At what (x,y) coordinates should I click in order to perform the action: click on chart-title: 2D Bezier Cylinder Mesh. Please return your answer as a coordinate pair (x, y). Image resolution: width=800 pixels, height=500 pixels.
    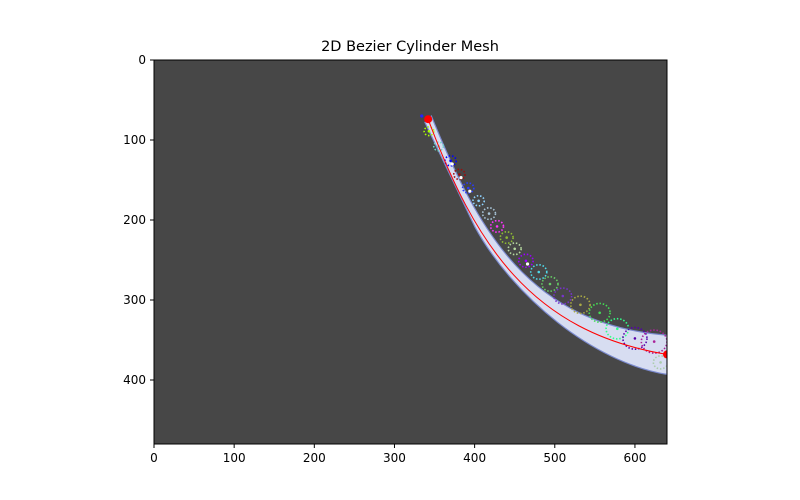
    Looking at the image, I should click on (410, 47).